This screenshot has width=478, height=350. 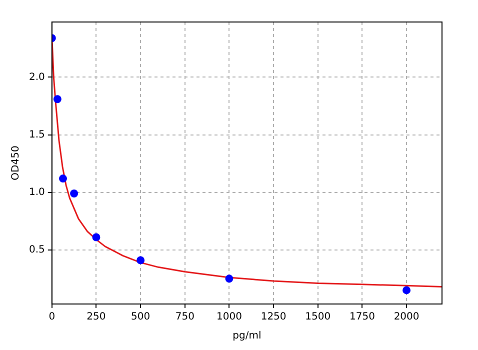 What do you see at coordinates (96, 317) in the screenshot?
I see `x-tick-label: 250` at bounding box center [96, 317].